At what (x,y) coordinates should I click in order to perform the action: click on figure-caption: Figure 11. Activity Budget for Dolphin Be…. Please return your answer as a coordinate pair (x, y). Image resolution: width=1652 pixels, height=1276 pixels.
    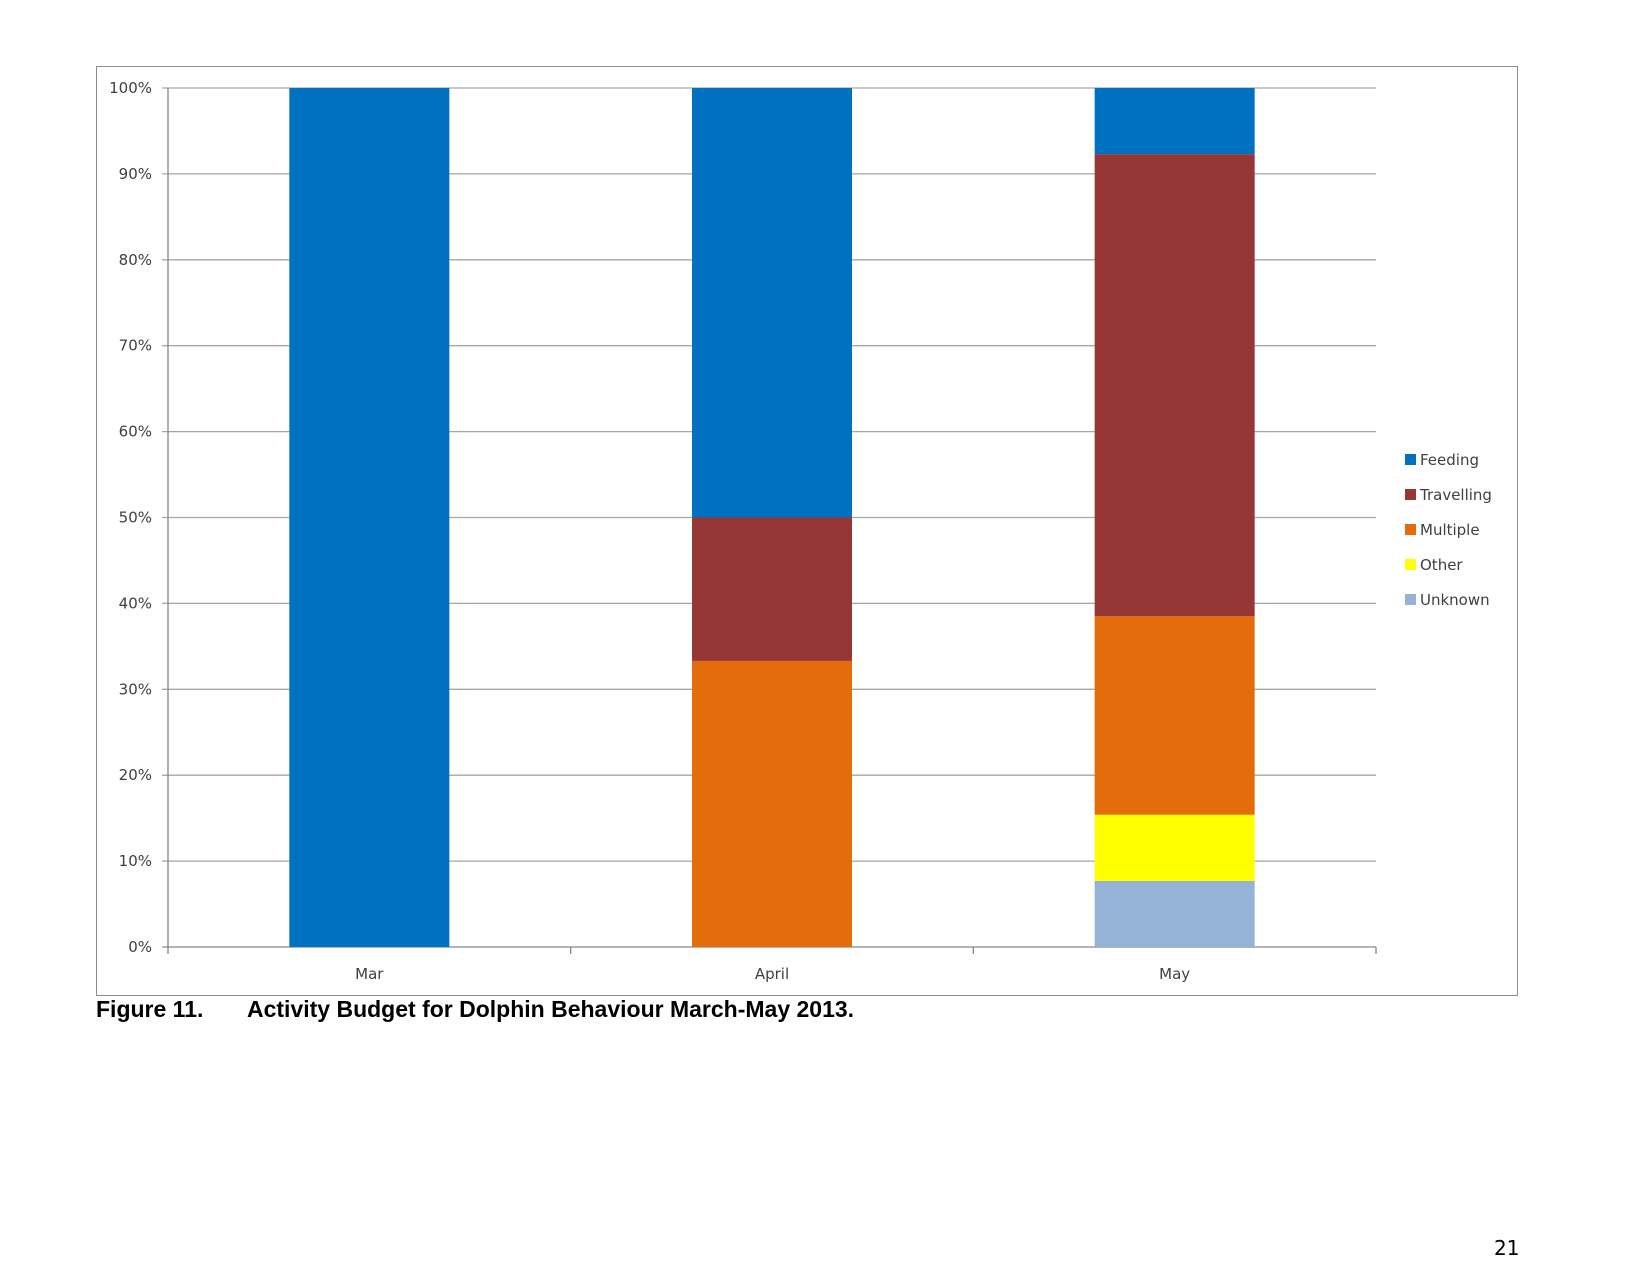
    Looking at the image, I should click on (475, 1009).